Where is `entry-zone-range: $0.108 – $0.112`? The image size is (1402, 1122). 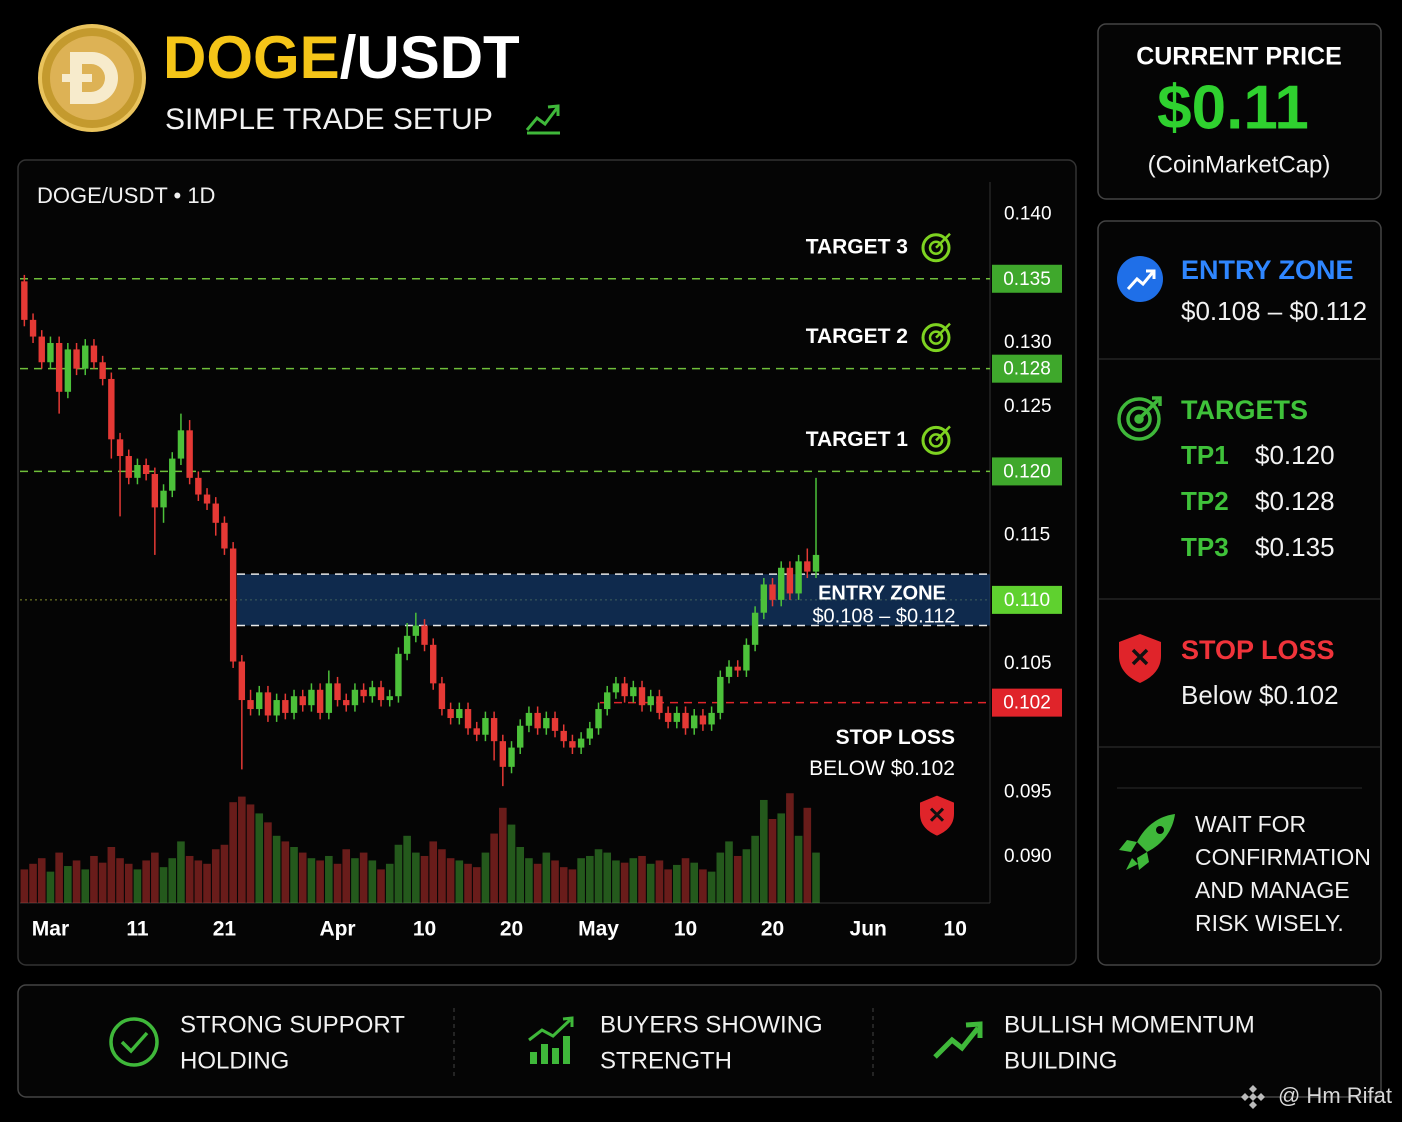 entry-zone-range: $0.108 – $0.112 is located at coordinates (883, 616).